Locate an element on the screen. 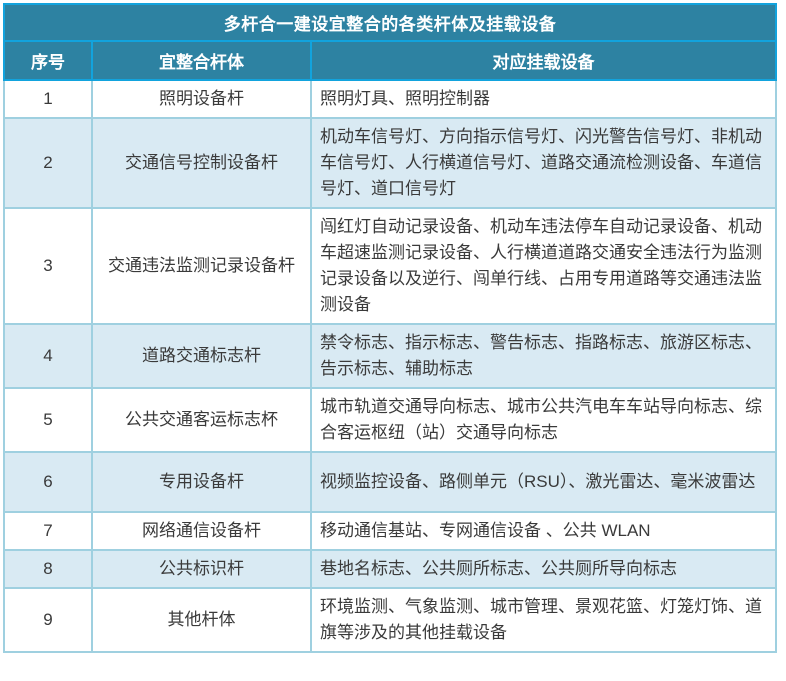 This screenshot has height=681, width=786. table-title: 多杆合一建设宜整合的各类杆体及挂载设备 is located at coordinates (390, 22).